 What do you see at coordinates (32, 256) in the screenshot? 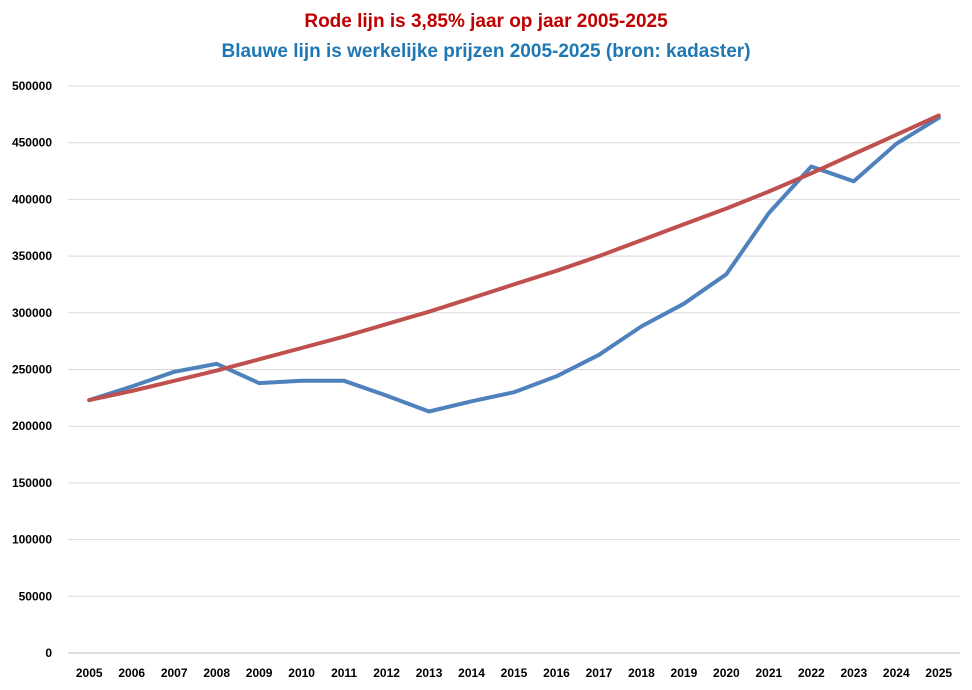
I see `y-tick-label: 350000` at bounding box center [32, 256].